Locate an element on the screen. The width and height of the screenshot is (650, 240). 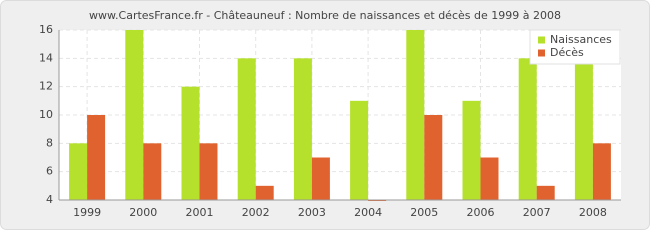
y-tick-label: 14 is located at coordinates (46, 57).